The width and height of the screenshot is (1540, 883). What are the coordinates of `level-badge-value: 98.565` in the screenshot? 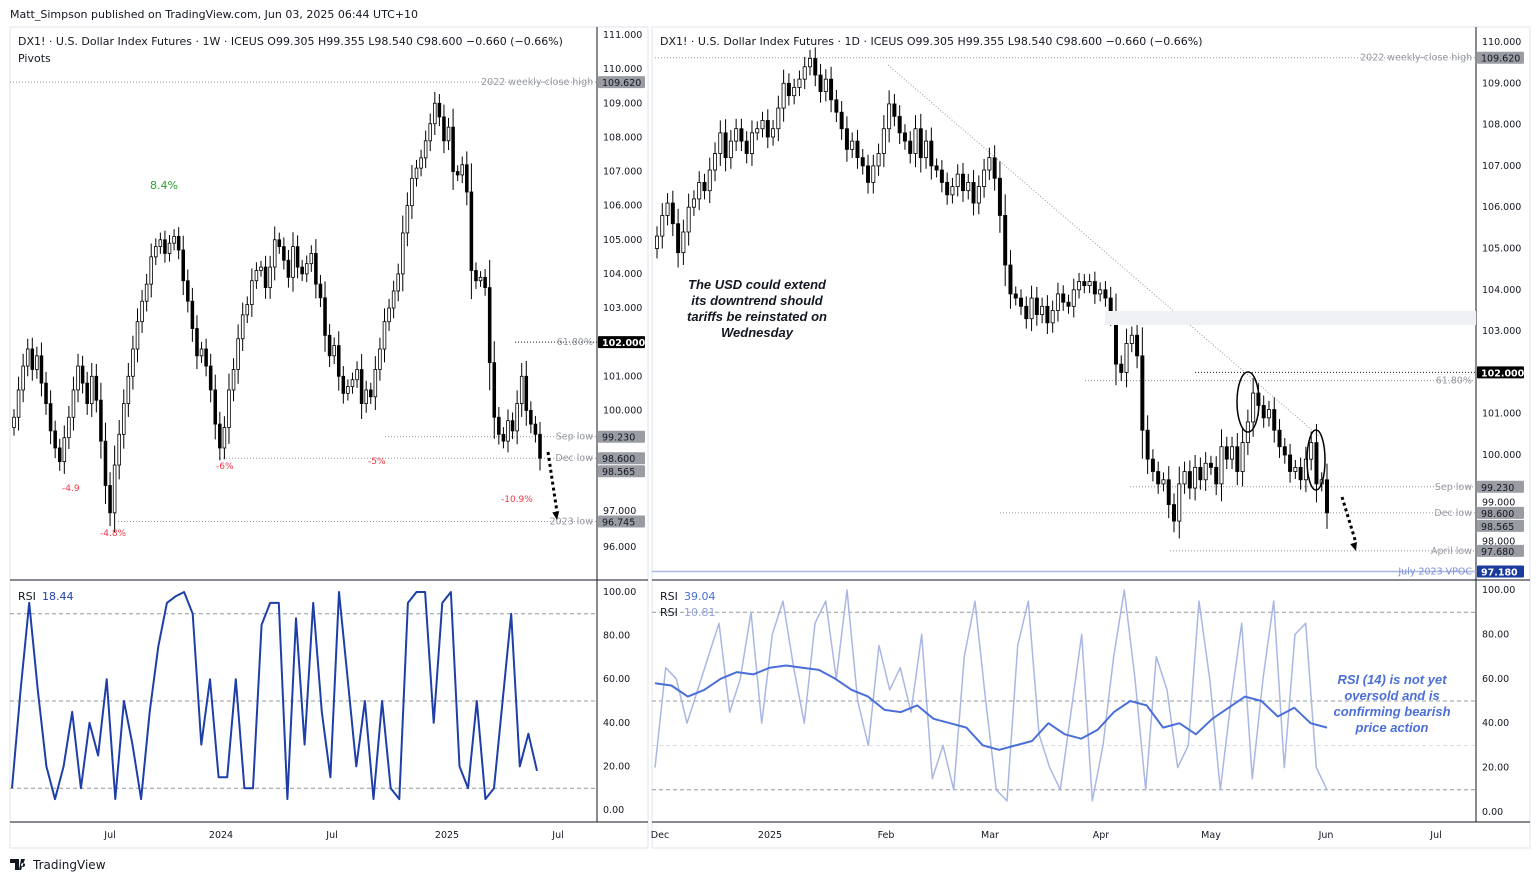 It's located at (1497, 527).